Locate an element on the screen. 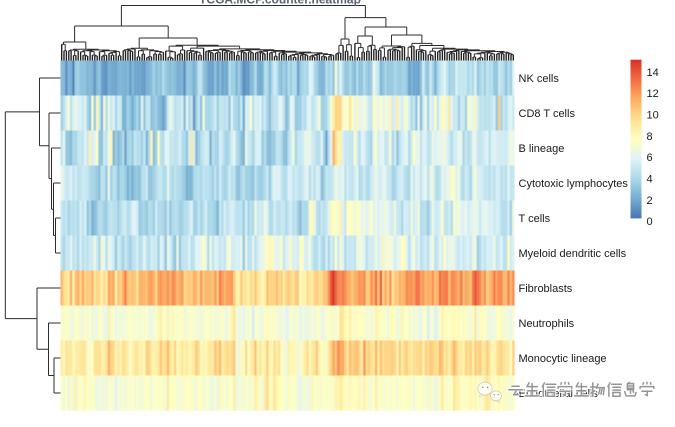 This screenshot has width=675, height=427. svg-text: TCGA.MCP.counter.heatmap is located at coordinates (280, 3).